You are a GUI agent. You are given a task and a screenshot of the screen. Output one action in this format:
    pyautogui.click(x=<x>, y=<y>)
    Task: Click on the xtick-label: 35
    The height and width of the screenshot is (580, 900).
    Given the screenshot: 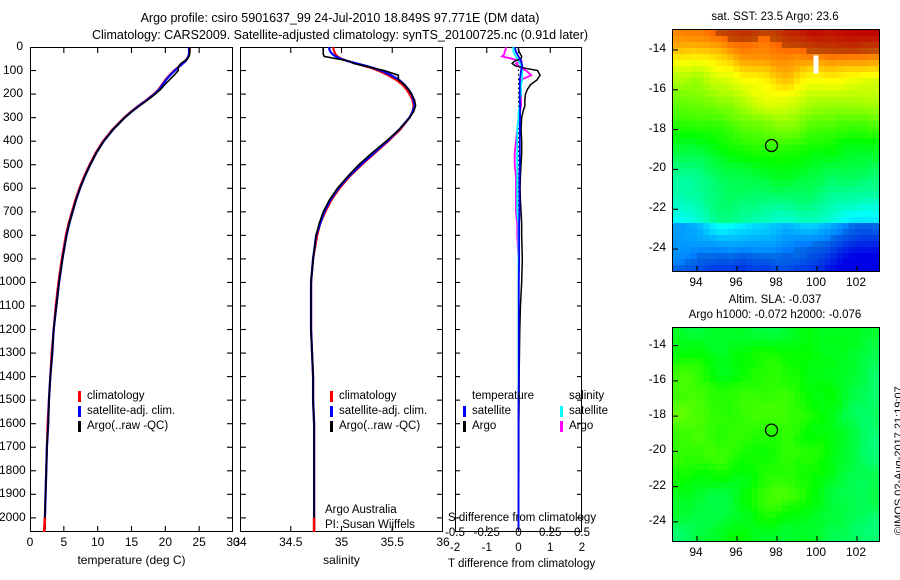 What is the action you would take?
    pyautogui.click(x=341, y=542)
    